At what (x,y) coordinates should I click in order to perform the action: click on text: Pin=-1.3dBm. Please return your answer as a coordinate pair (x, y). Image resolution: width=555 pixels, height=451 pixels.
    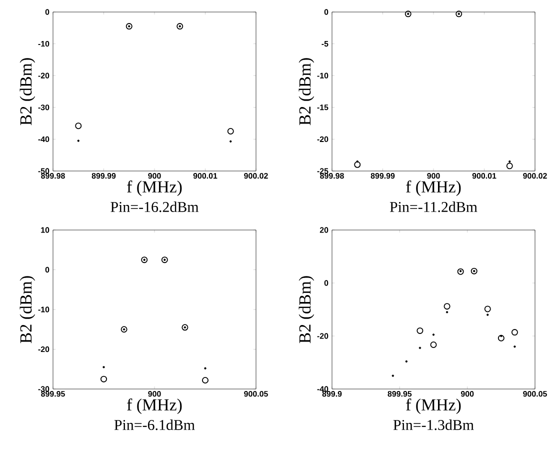
    Looking at the image, I should click on (433, 425).